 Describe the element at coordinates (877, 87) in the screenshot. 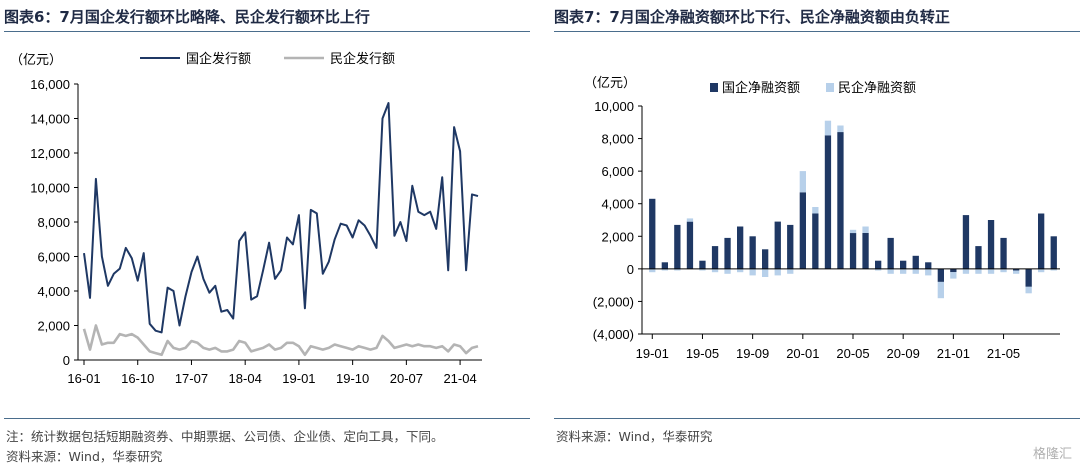

I see `legend-label: 民企净融资额` at that location.